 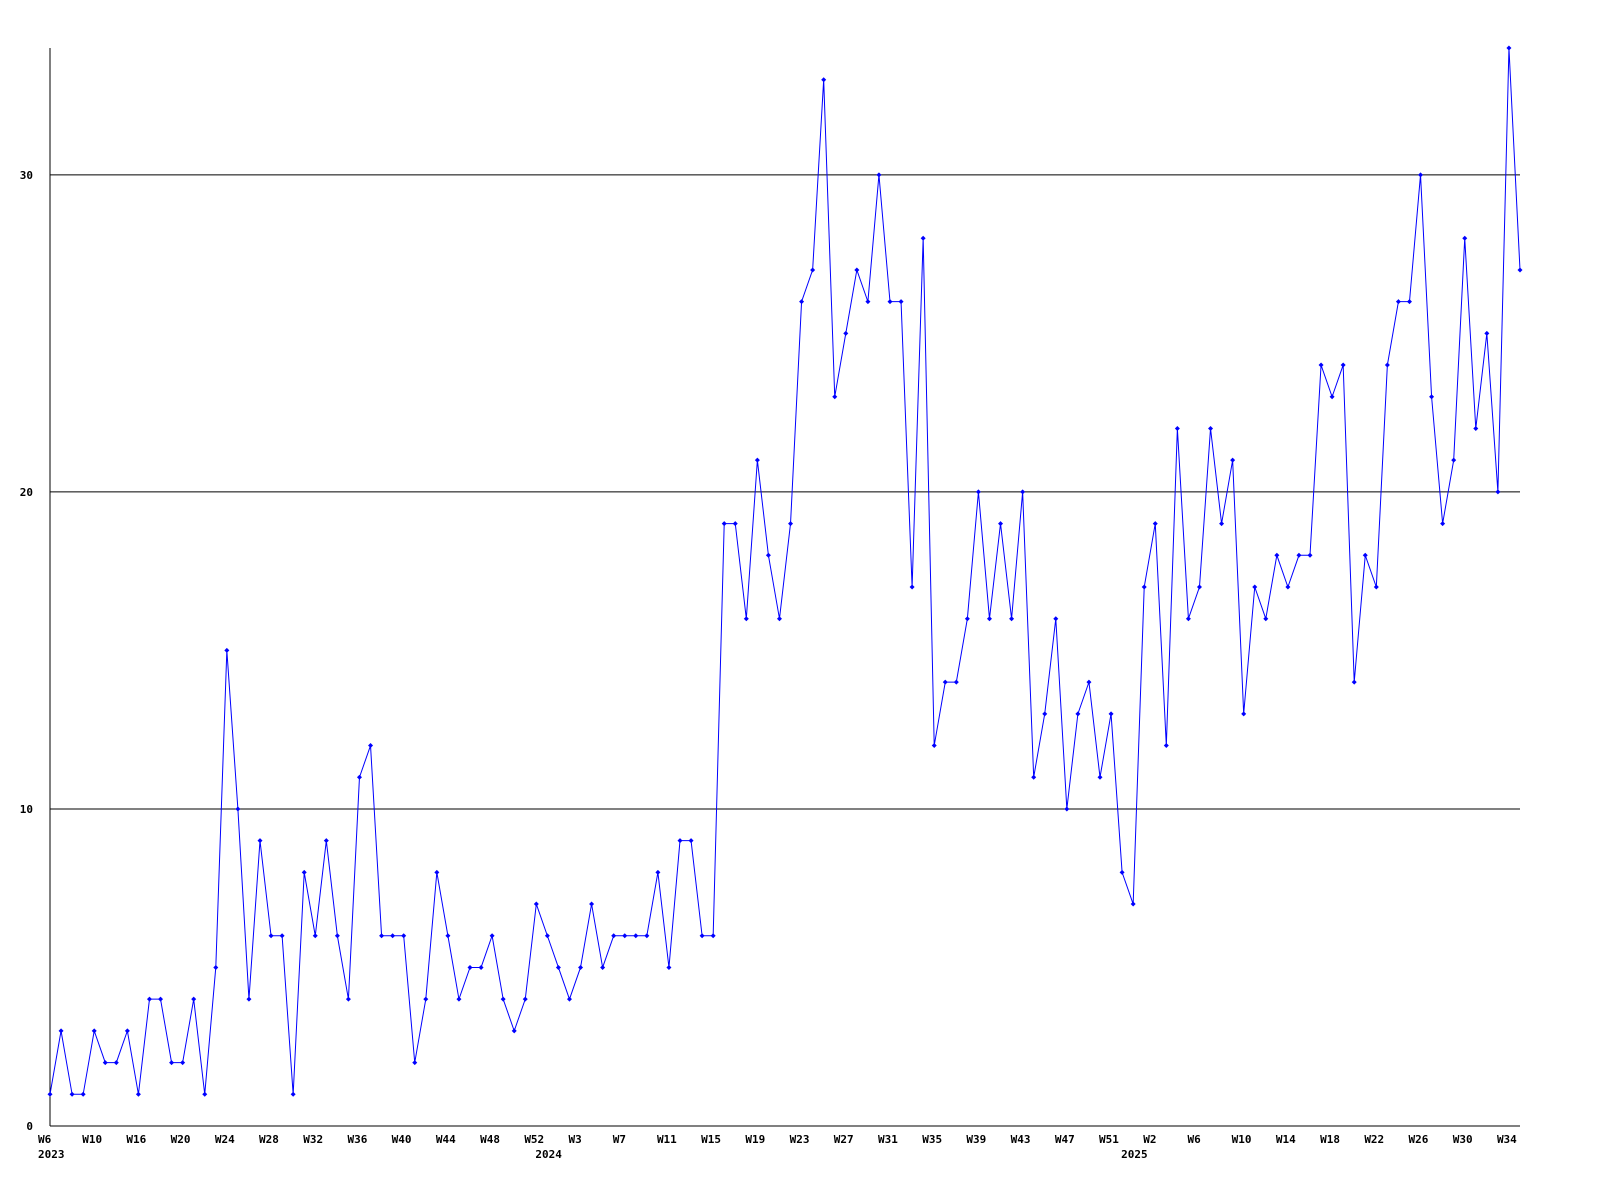 What do you see at coordinates (1109, 1139) in the screenshot?
I see `x-tick-label: W51` at bounding box center [1109, 1139].